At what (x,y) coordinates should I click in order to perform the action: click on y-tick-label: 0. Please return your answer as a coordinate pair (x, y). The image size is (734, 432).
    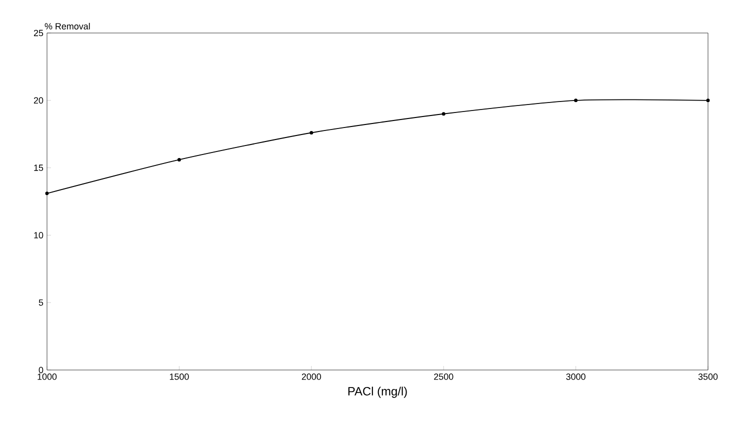
    Looking at the image, I should click on (41, 370).